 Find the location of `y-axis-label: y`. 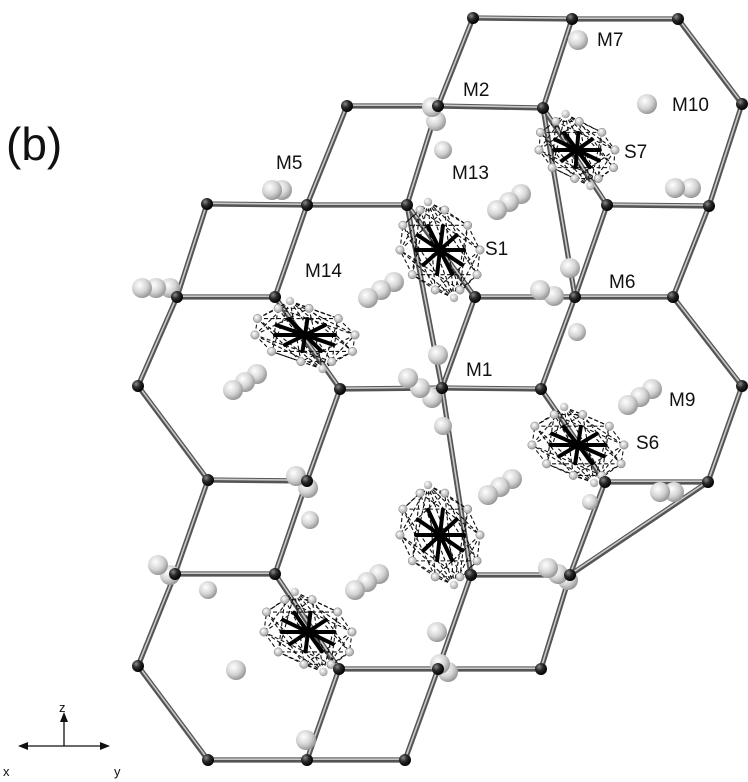

y-axis-label: y is located at coordinates (117, 771).